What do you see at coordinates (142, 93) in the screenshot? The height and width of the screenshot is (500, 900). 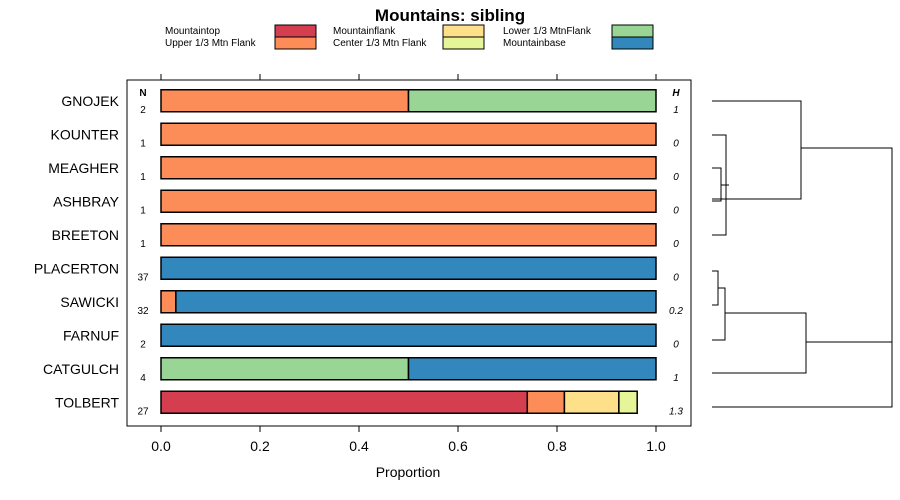 I see `n-column-header: N` at bounding box center [142, 93].